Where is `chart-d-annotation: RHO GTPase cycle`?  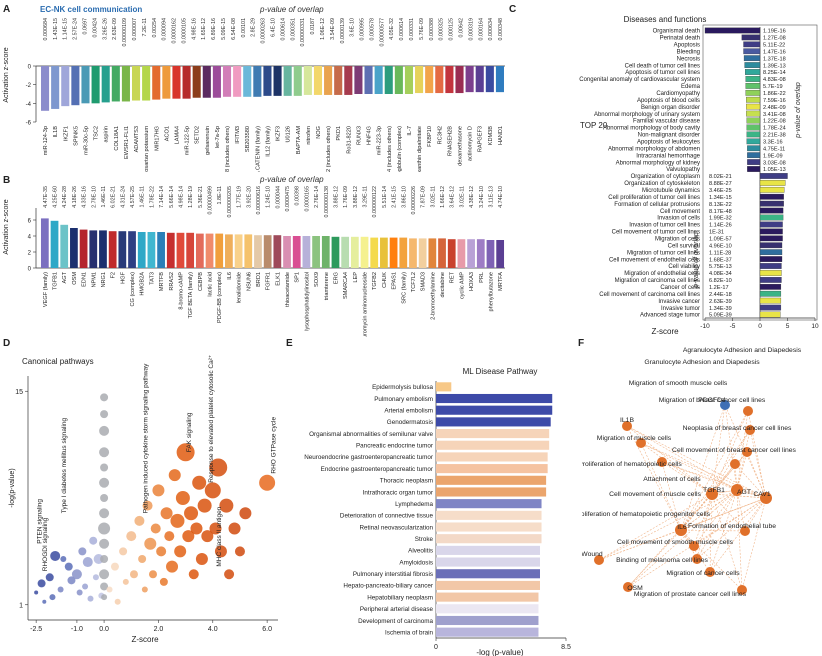 chart-d-annotation: RHO GTPase cycle is located at coordinates (273, 445).